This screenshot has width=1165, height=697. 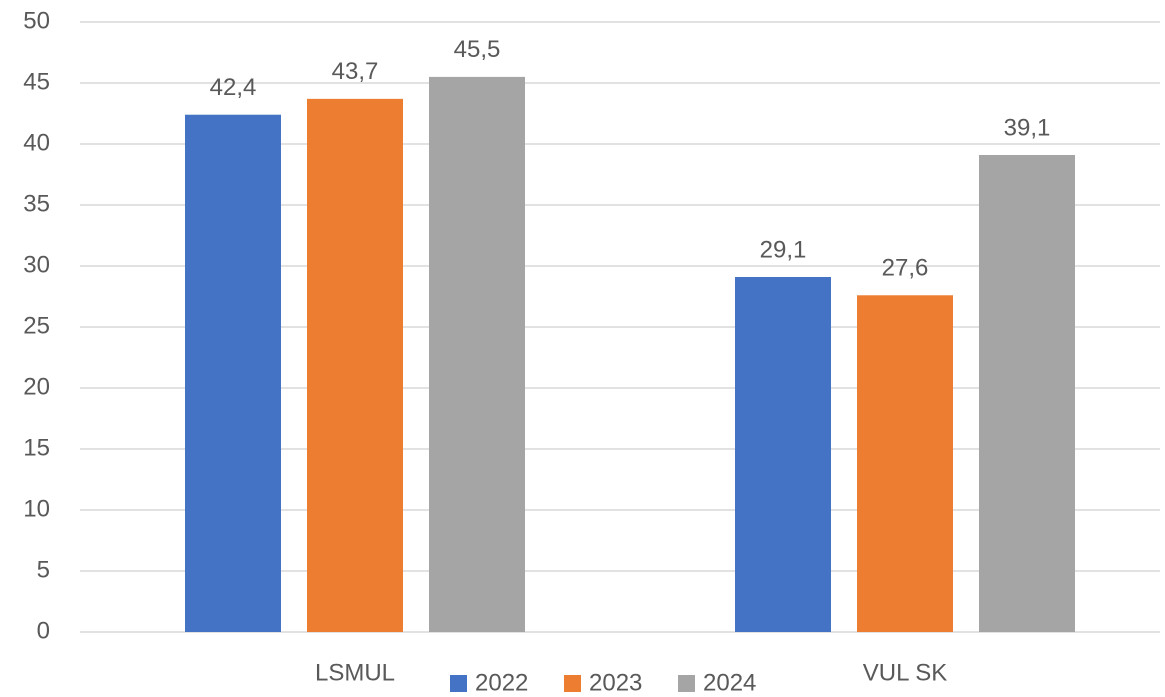 I want to click on y-tick-label: 15, so click(x=36, y=447).